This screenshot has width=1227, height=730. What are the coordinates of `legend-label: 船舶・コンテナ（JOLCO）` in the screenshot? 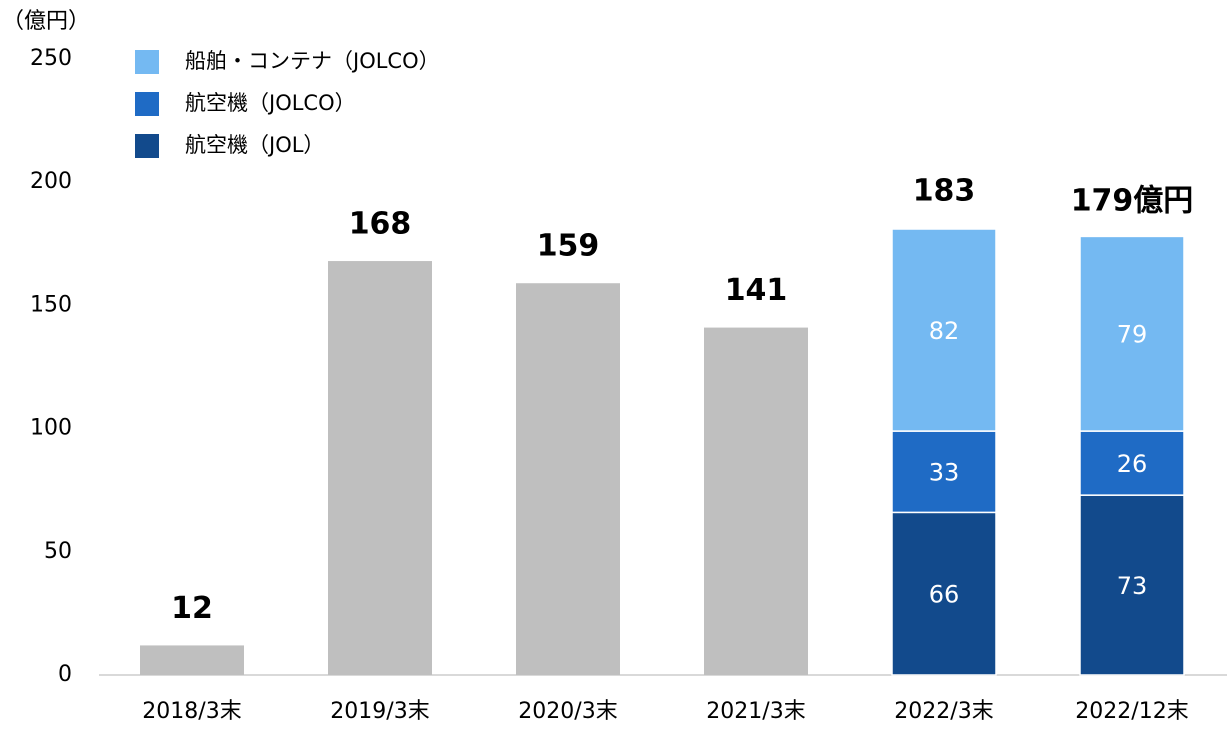 It's located at (312, 61).